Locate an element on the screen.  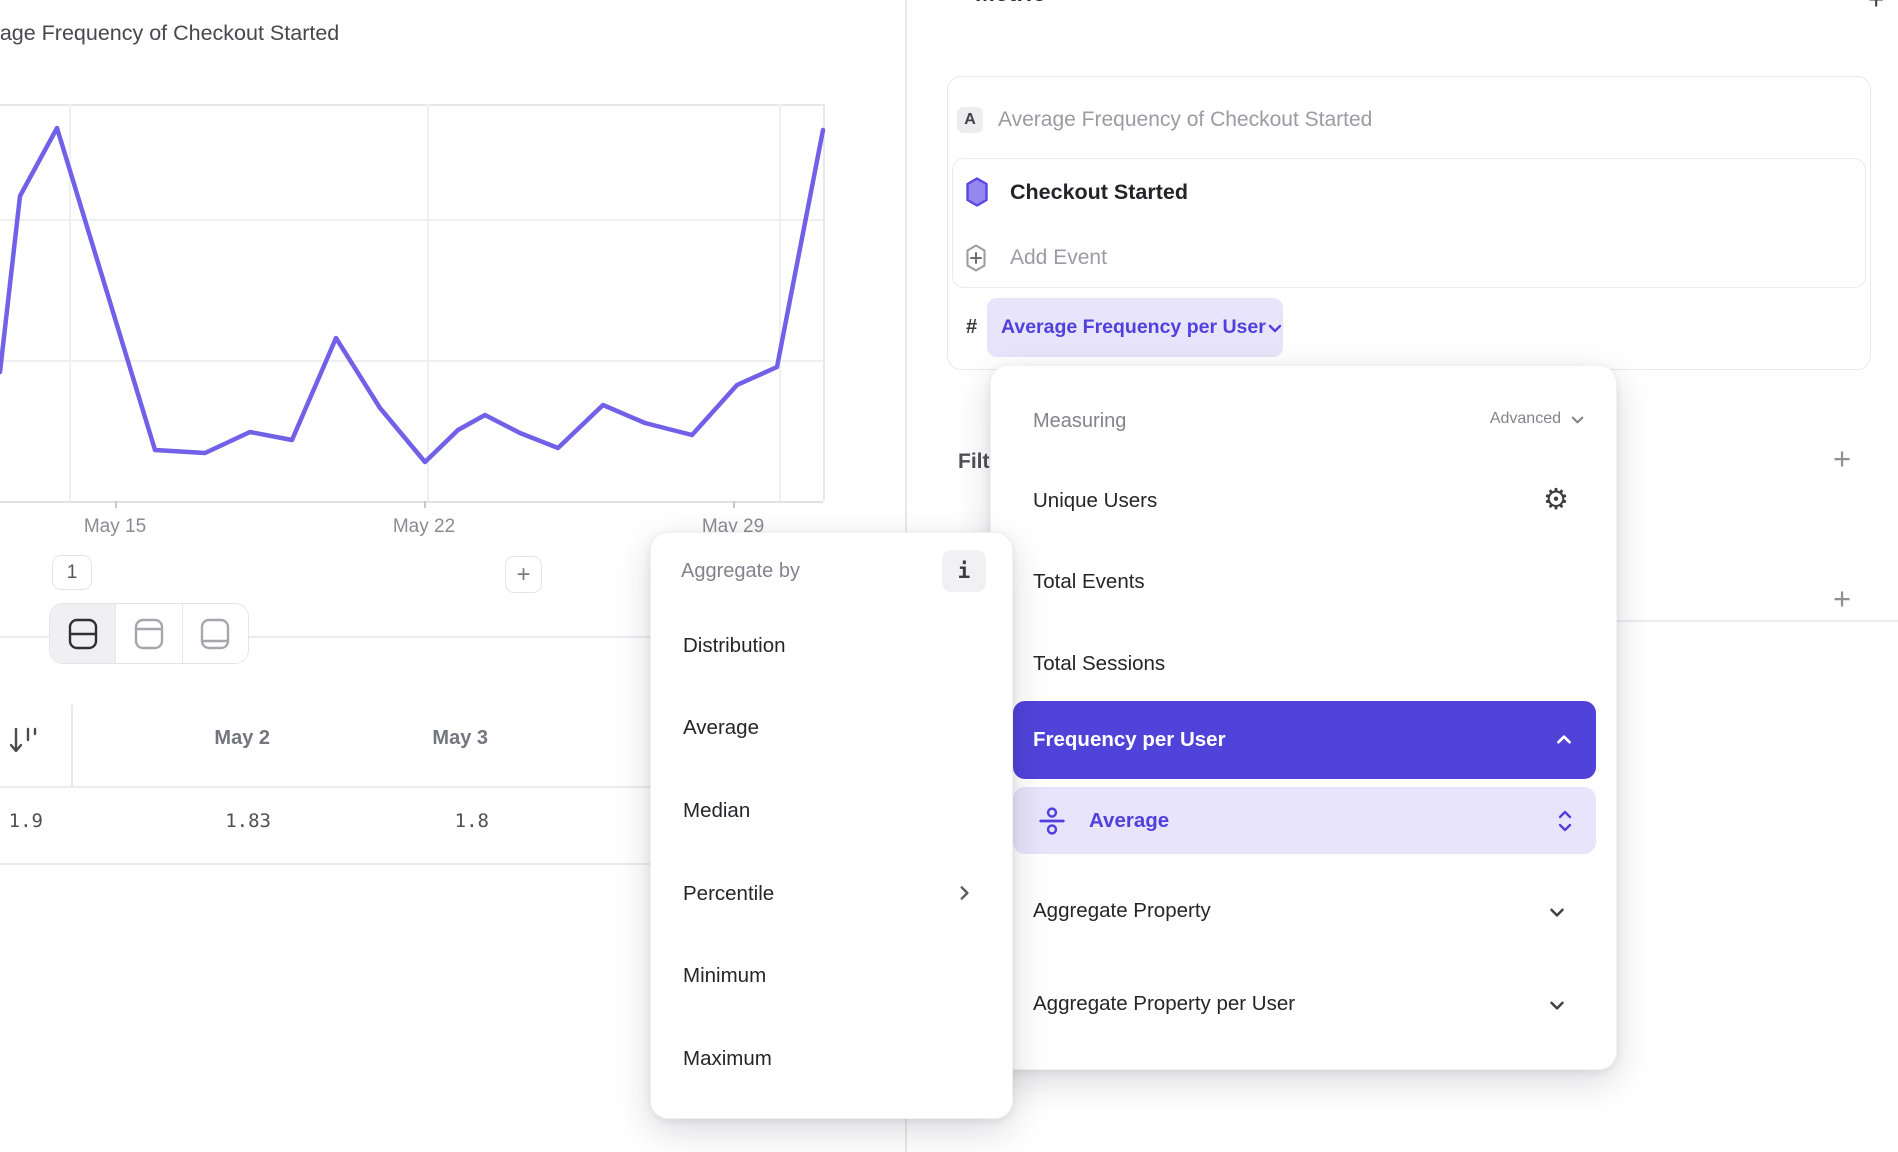
add-event-button: Add Event is located at coordinates (1058, 257).